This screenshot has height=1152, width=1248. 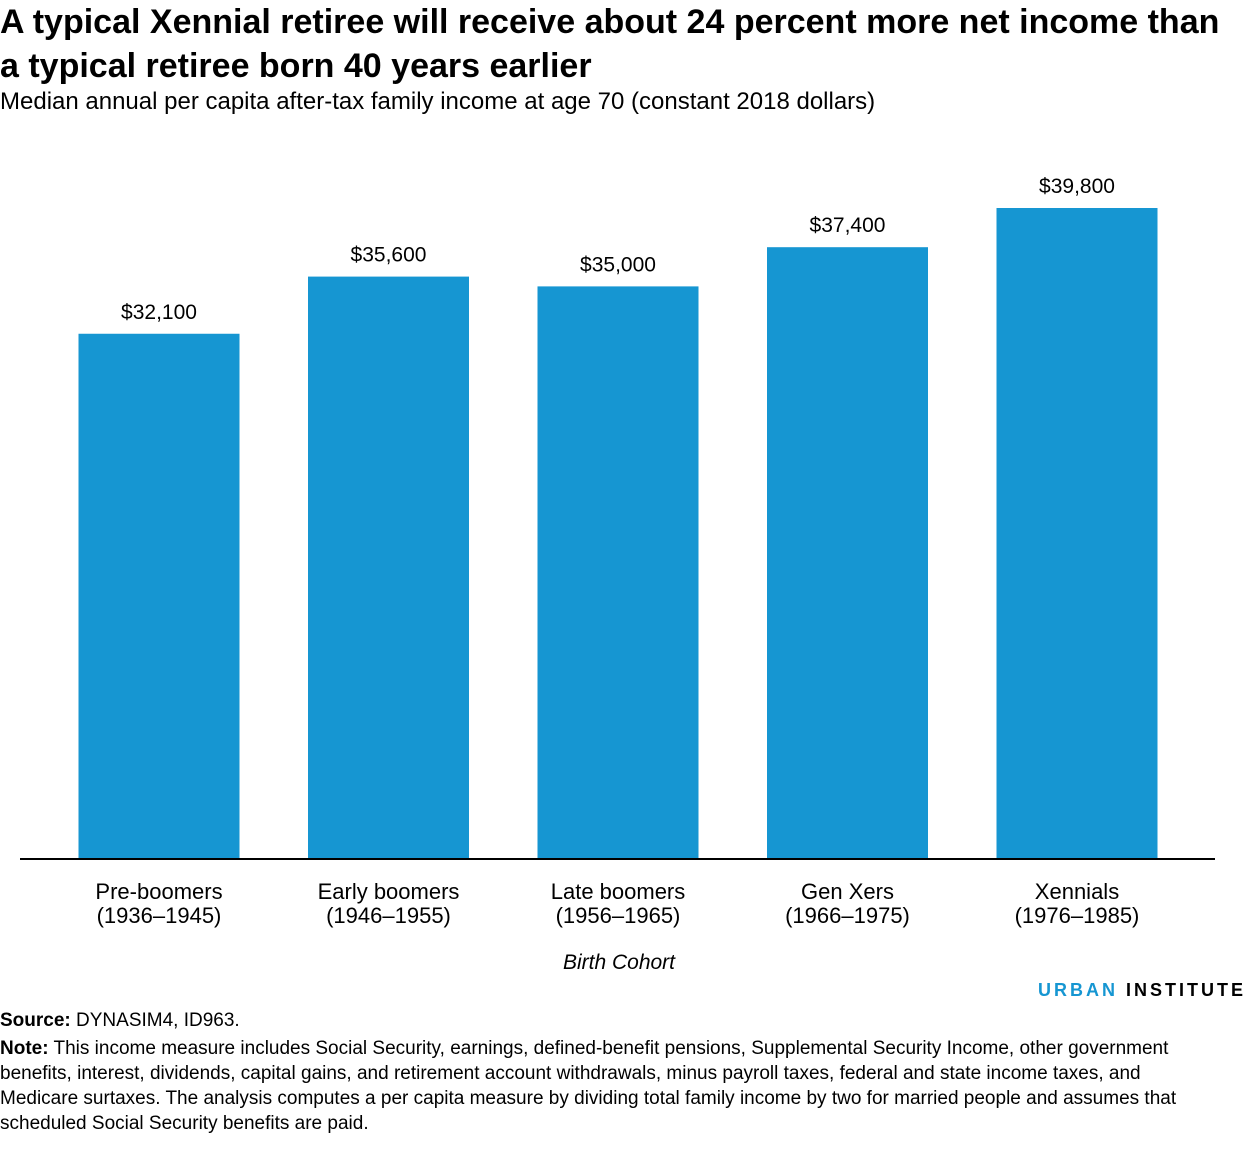 What do you see at coordinates (847, 891) in the screenshot?
I see `category-label-3: Gen Xers` at bounding box center [847, 891].